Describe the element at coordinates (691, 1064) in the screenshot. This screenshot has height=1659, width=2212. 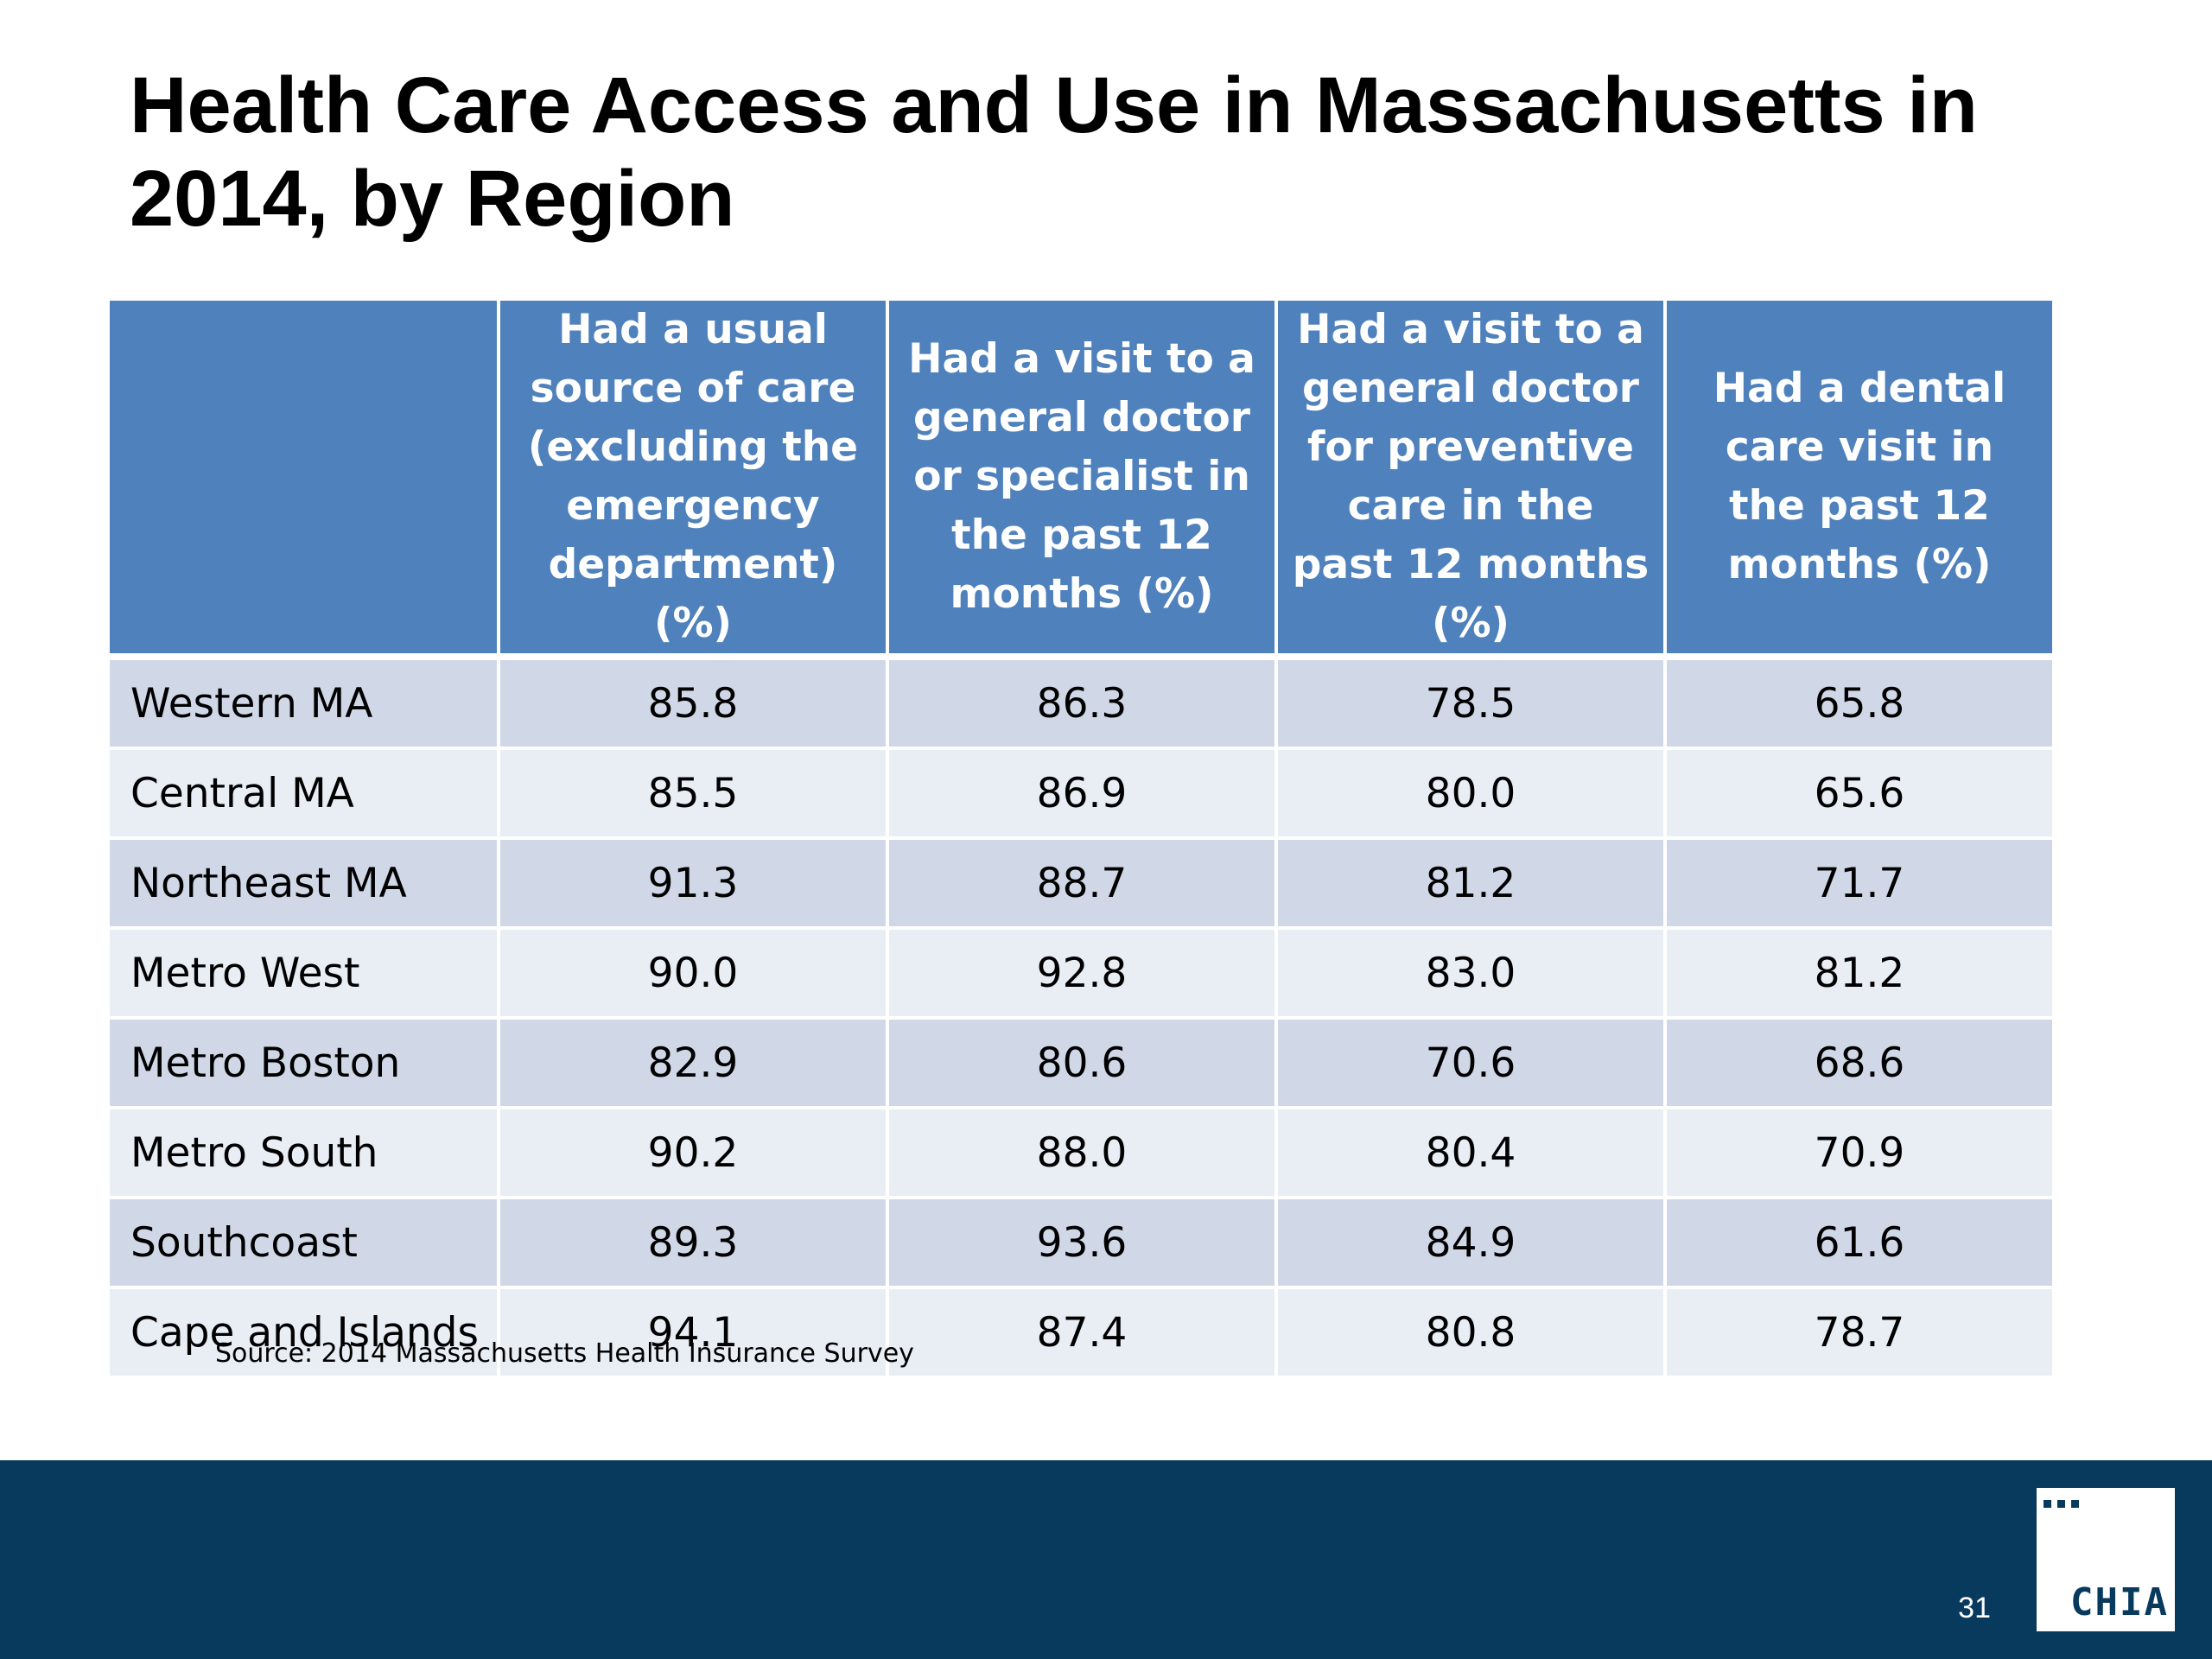
I see `value-cell: 82.9` at that location.